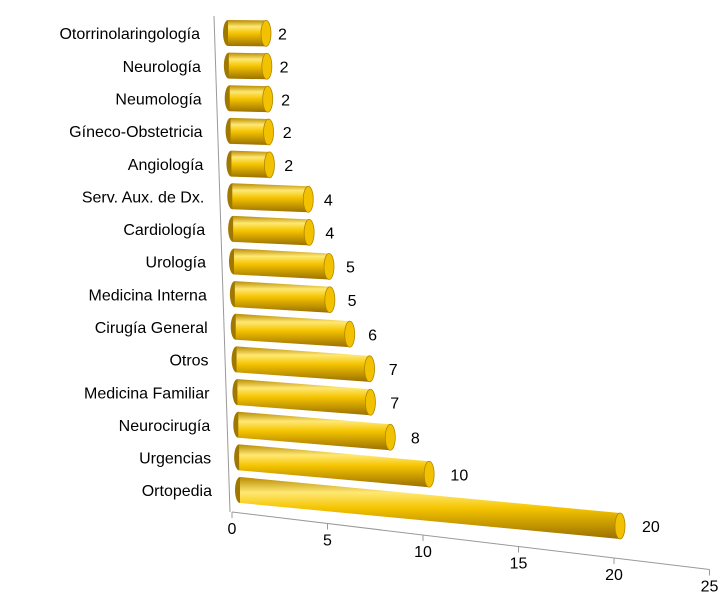  I want to click on x-axis, so click(470, 540).